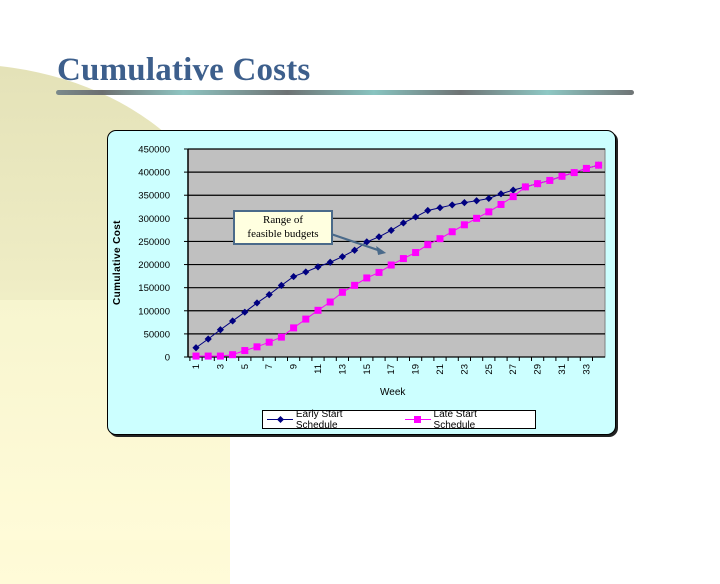  I want to click on legend-label-early: Early Start Schedule, so click(319, 419).